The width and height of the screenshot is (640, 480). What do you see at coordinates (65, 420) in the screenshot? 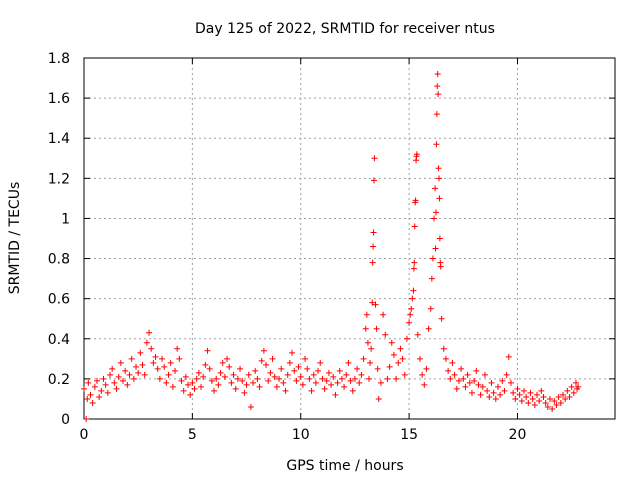
I see `y-tick-label: 0` at bounding box center [65, 420].